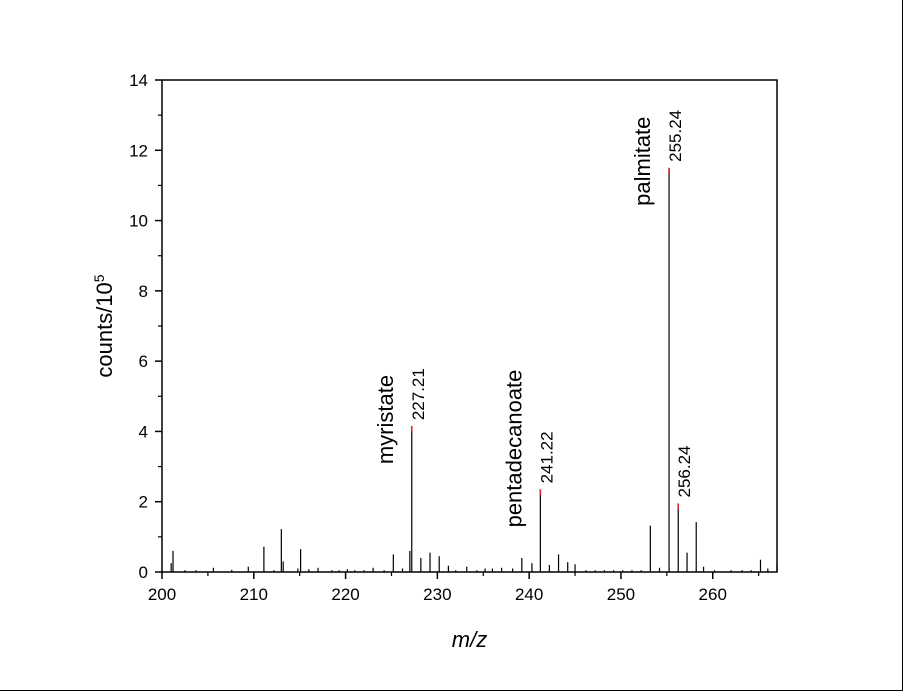 The height and width of the screenshot is (692, 904). Describe the element at coordinates (162, 594) in the screenshot. I see `x-tick-label: 200` at that location.